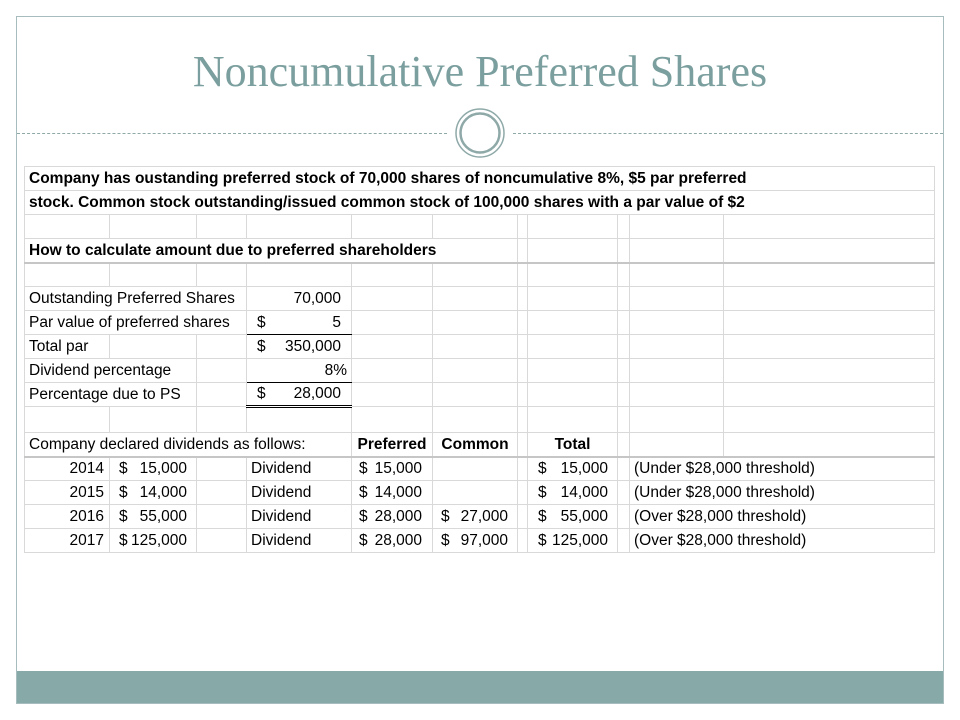 The image size is (960, 720). Describe the element at coordinates (299, 322) in the screenshot. I see `calc-value: $ 5` at that location.